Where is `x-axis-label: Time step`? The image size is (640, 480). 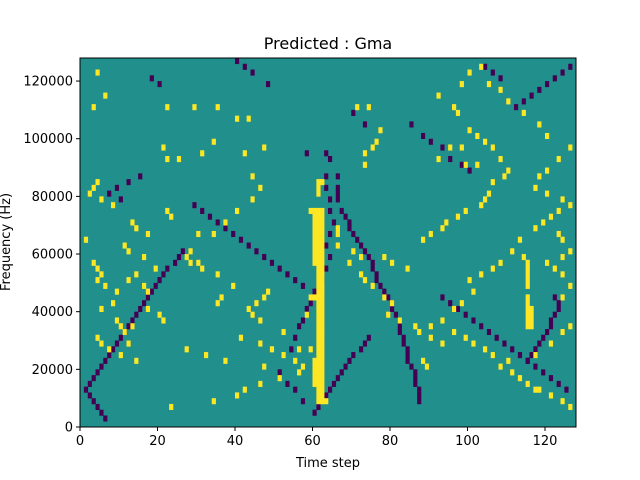
x-axis-label: Time step is located at coordinates (327, 463).